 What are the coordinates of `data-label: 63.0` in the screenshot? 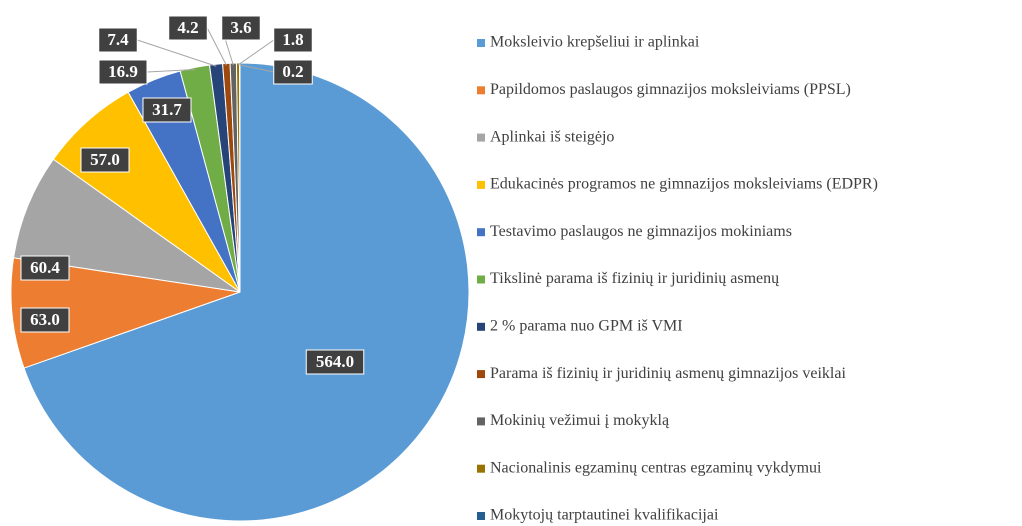 It's located at (45, 319).